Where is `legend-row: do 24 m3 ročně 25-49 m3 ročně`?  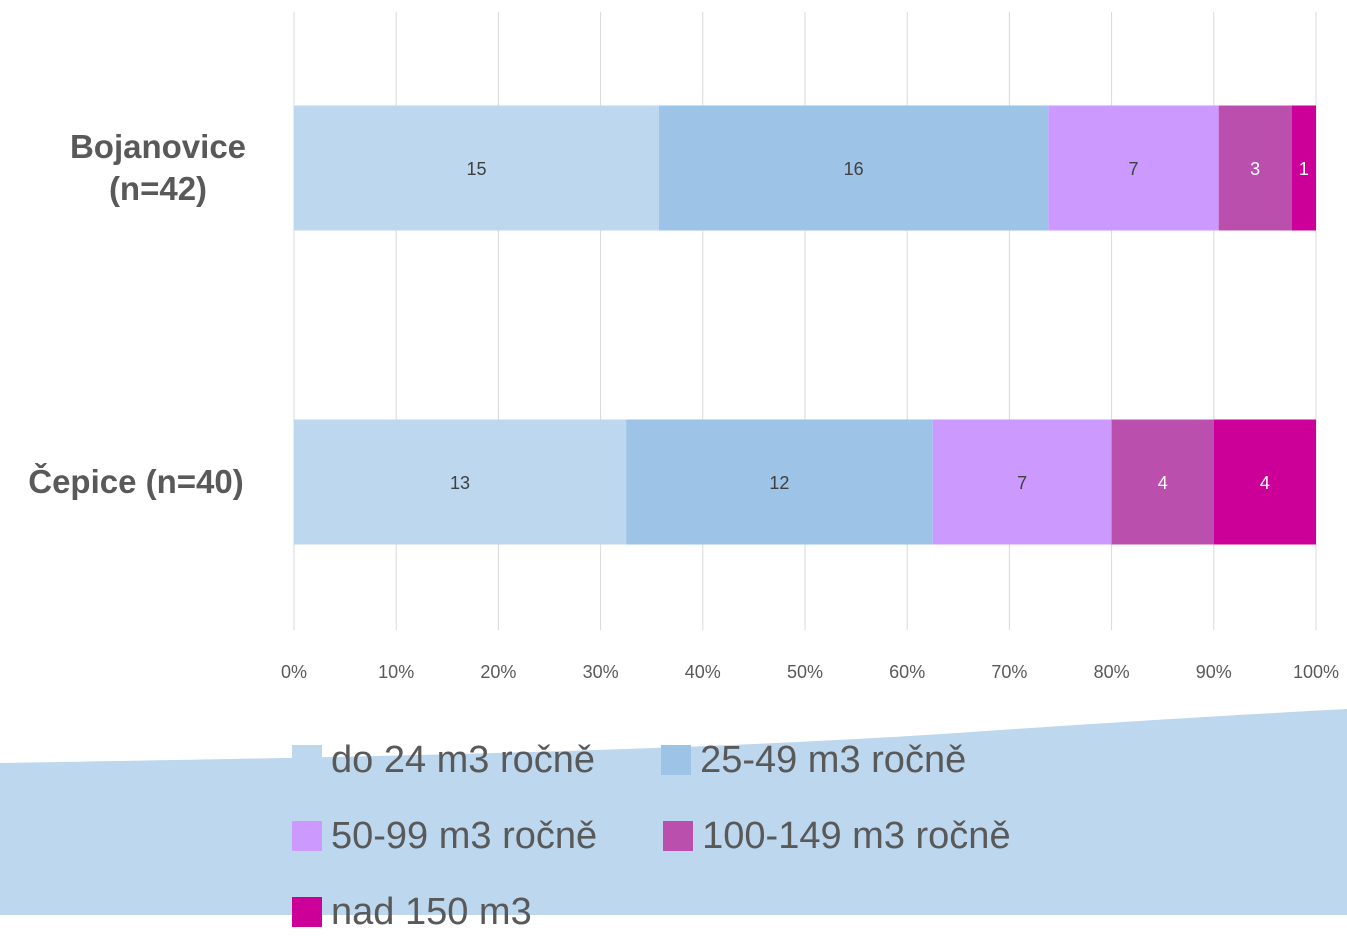
legend-row: do 24 m3 ročně 25-49 m3 ročně is located at coordinates (792, 760).